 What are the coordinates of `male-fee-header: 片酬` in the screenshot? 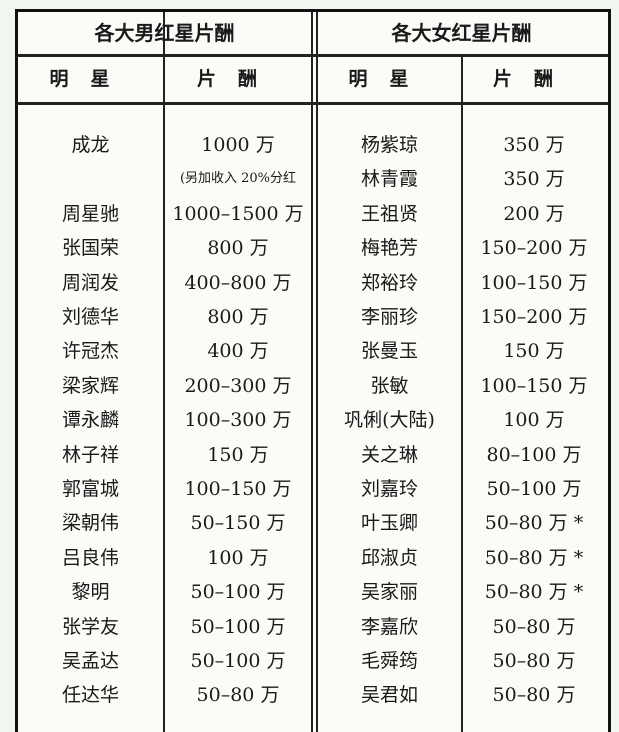 It's located at (237, 79).